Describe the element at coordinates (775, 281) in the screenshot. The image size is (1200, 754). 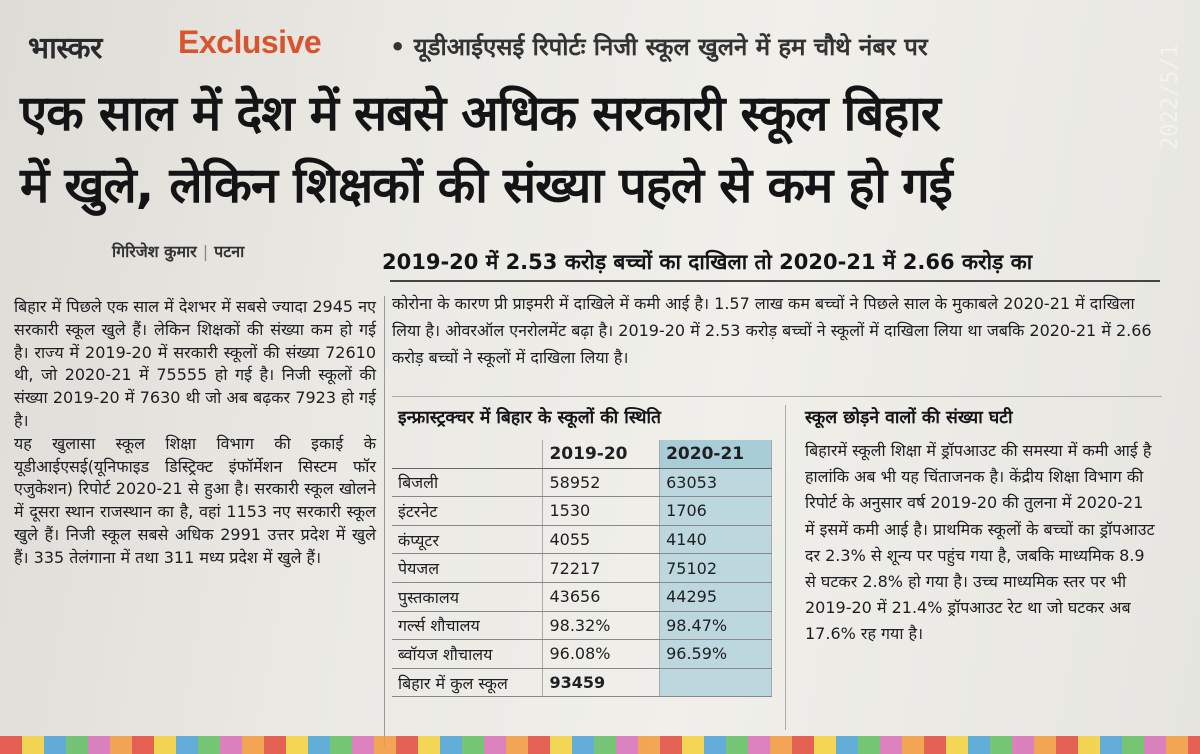
I see `section-divider` at that location.